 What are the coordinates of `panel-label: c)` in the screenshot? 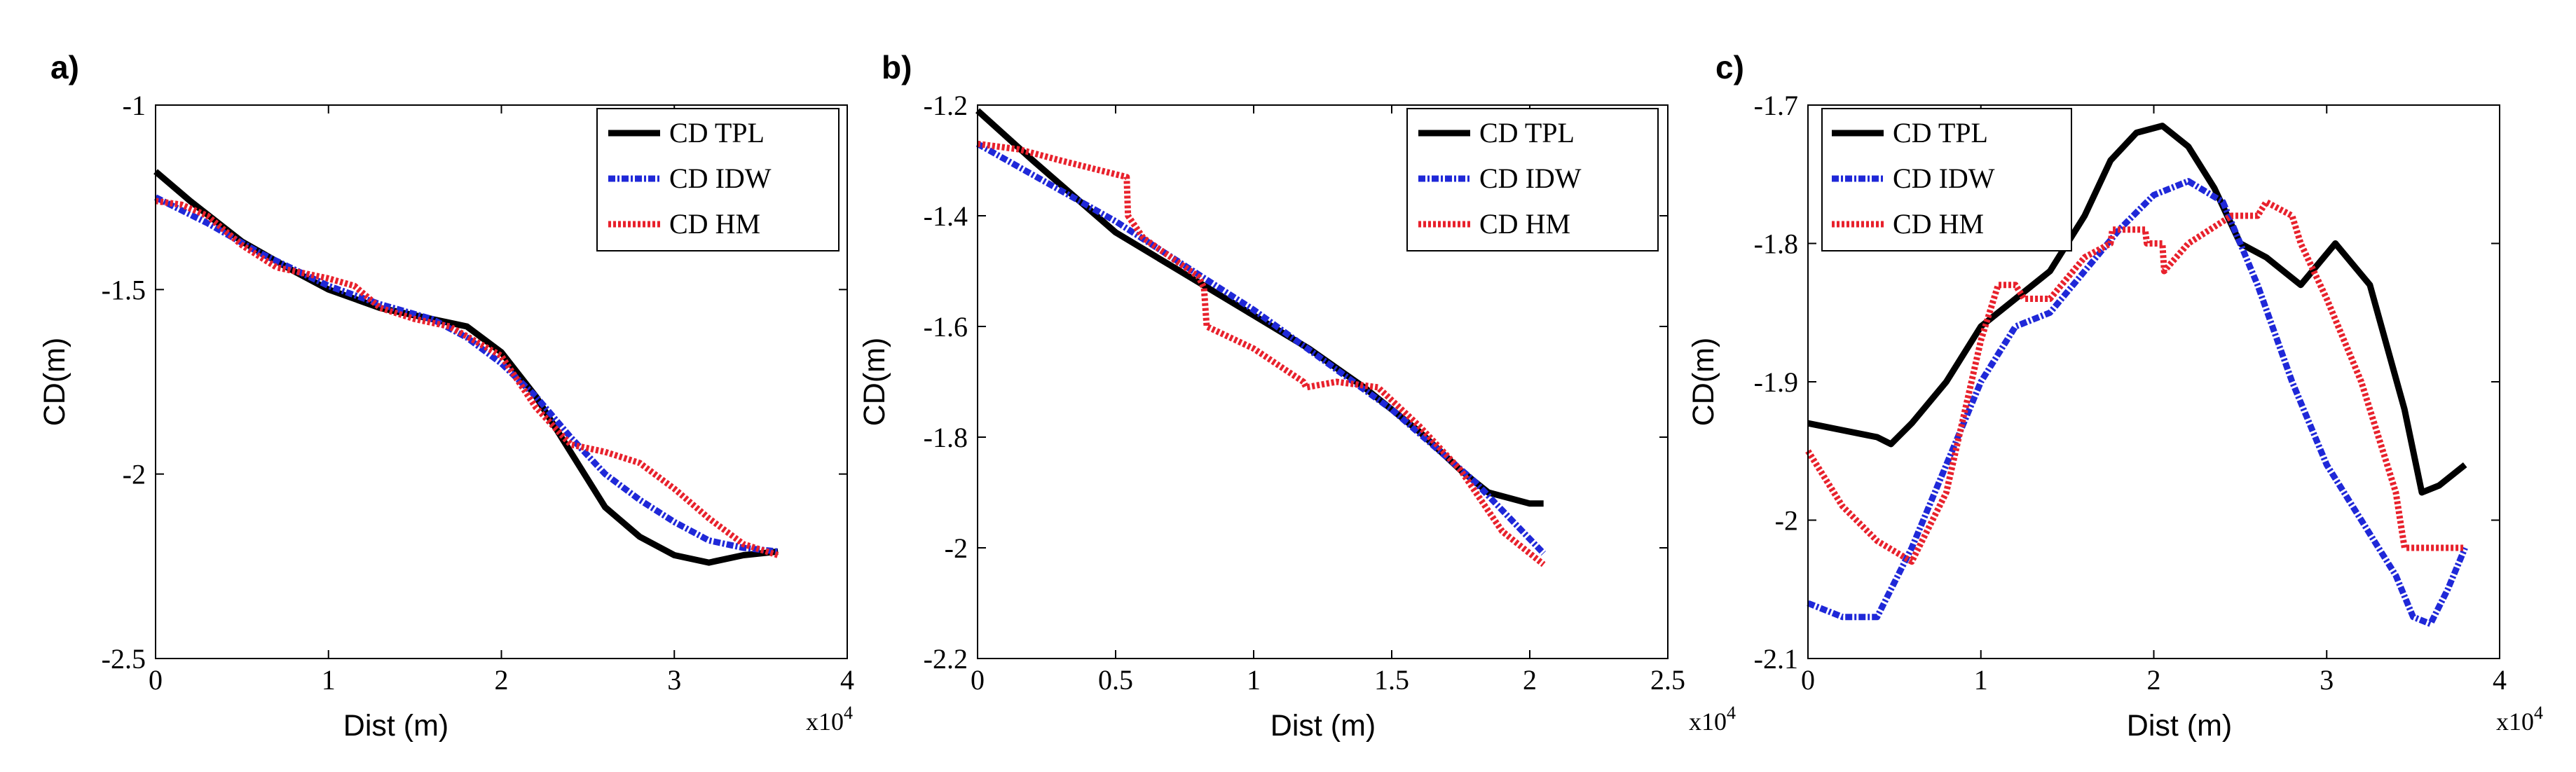 It's located at (1730, 67).